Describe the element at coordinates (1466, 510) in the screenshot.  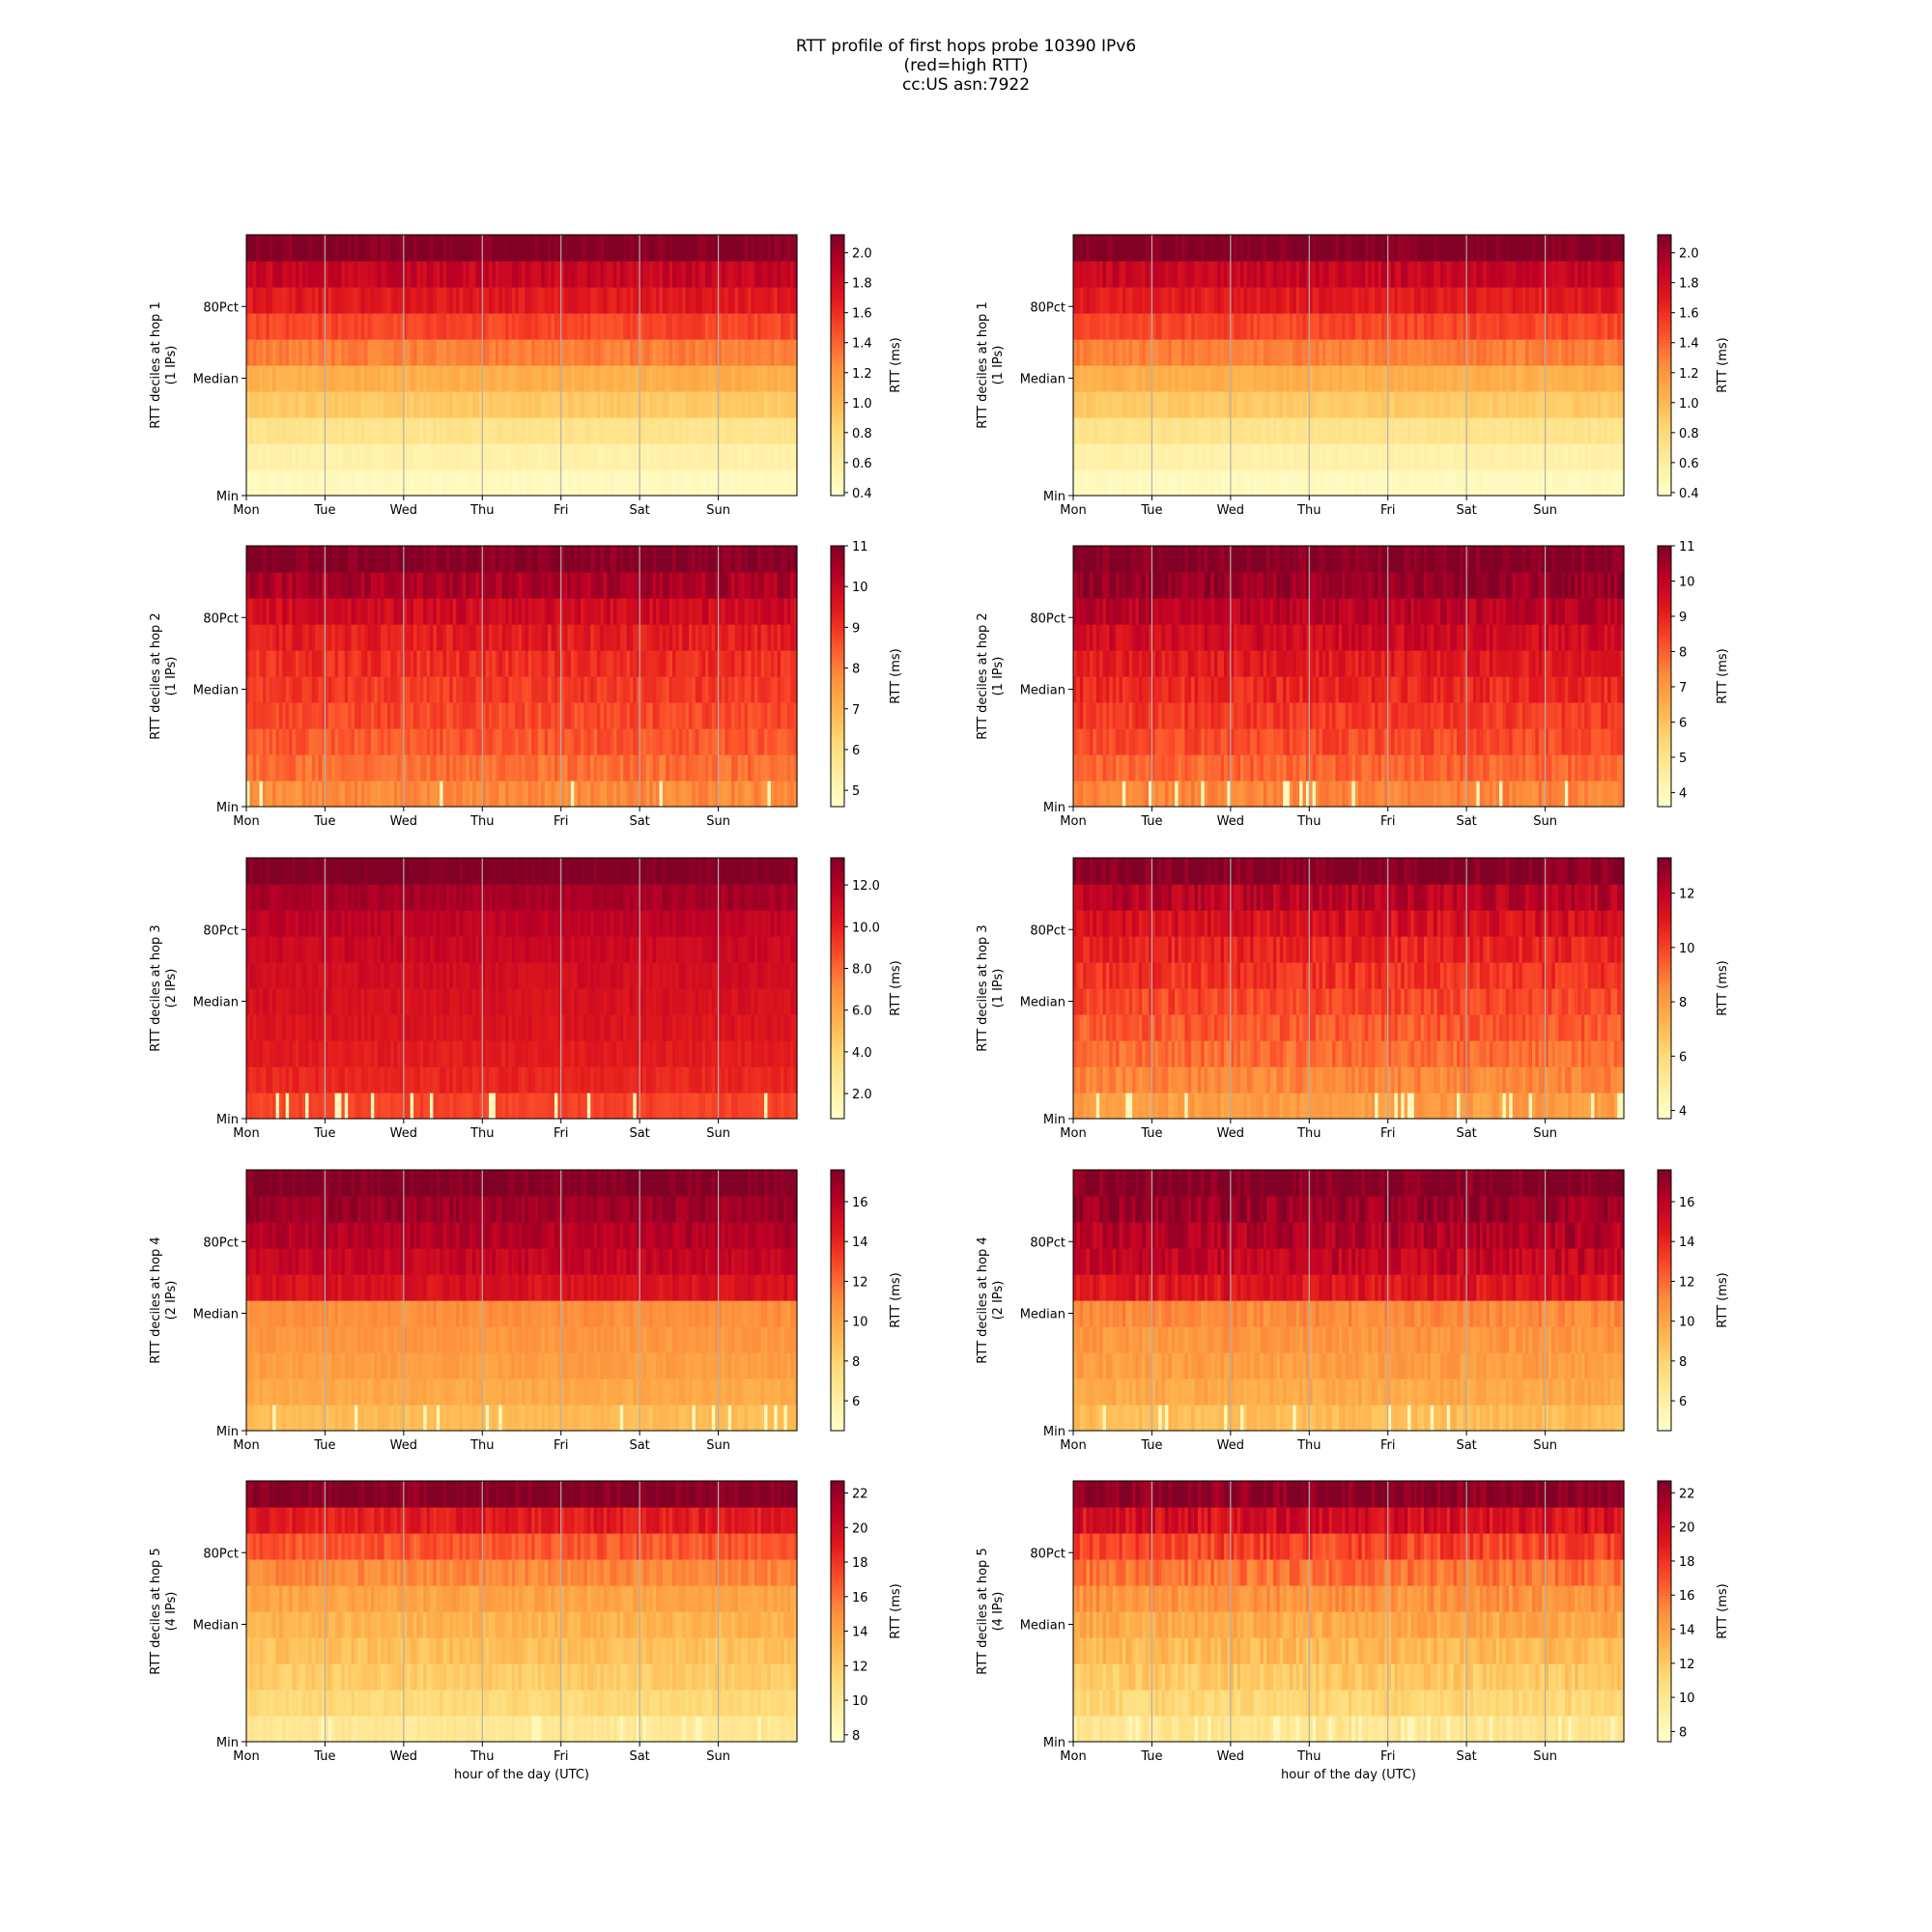
I see `x-tick-label: Sat` at that location.